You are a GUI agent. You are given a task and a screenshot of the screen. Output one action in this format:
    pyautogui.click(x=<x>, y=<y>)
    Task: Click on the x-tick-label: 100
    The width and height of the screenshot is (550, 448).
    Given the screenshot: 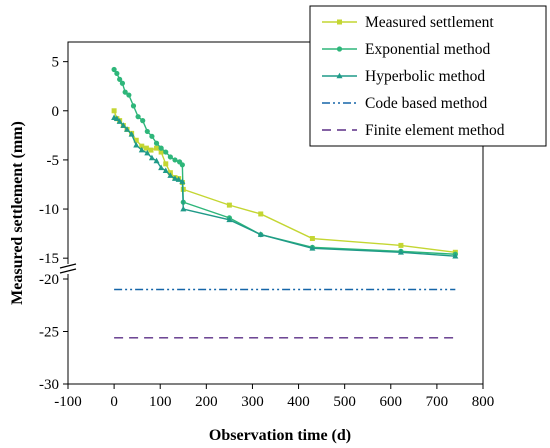 What is the action you would take?
    pyautogui.click(x=160, y=402)
    